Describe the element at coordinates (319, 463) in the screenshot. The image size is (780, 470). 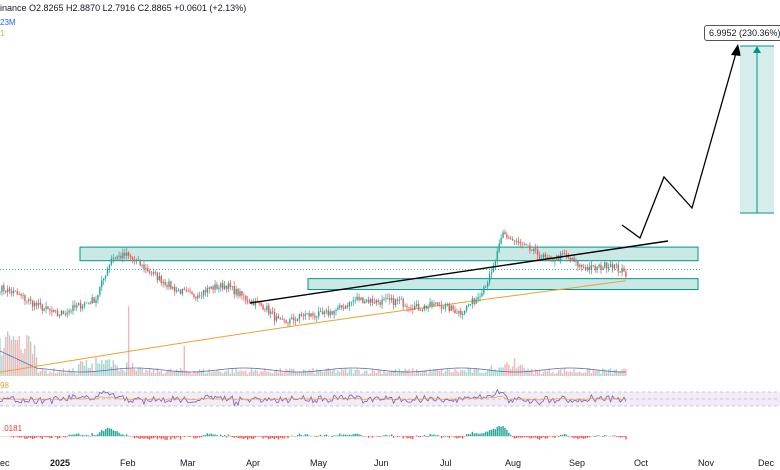
I see `x-tick-label: May` at that location.